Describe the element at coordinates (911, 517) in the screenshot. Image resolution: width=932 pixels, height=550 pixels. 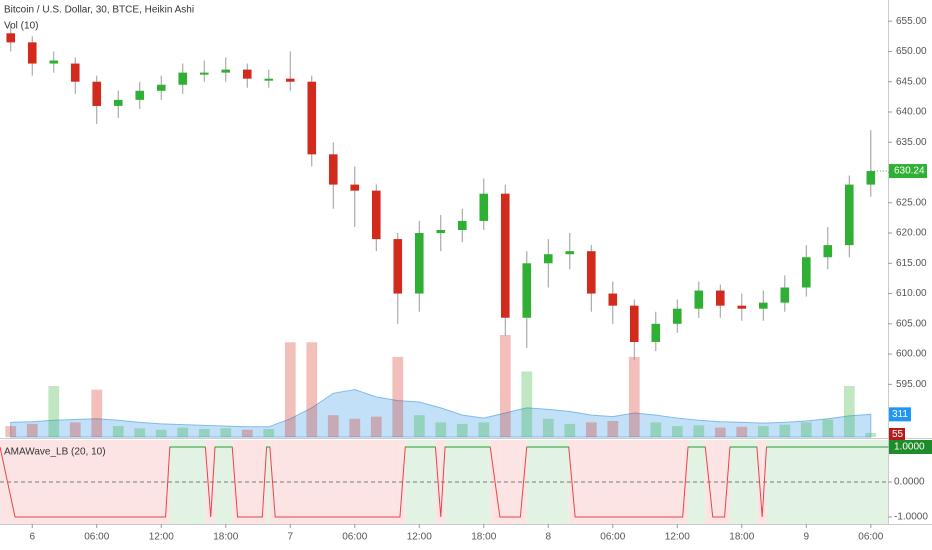
I see `y-tick-label: -1.0000` at that location.